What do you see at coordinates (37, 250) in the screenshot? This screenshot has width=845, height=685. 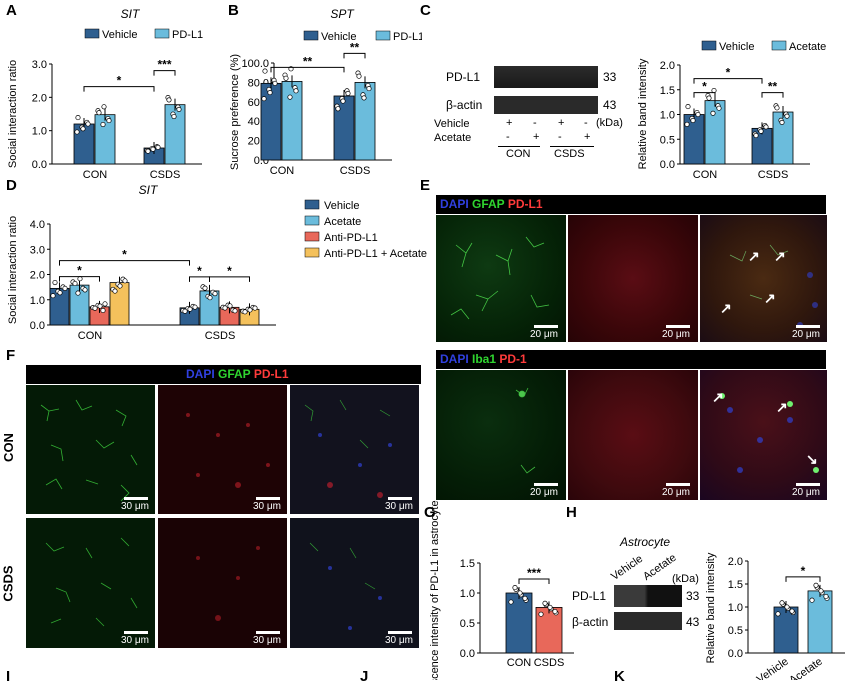 I see `y-tick-label: 3.0` at bounding box center [37, 250].